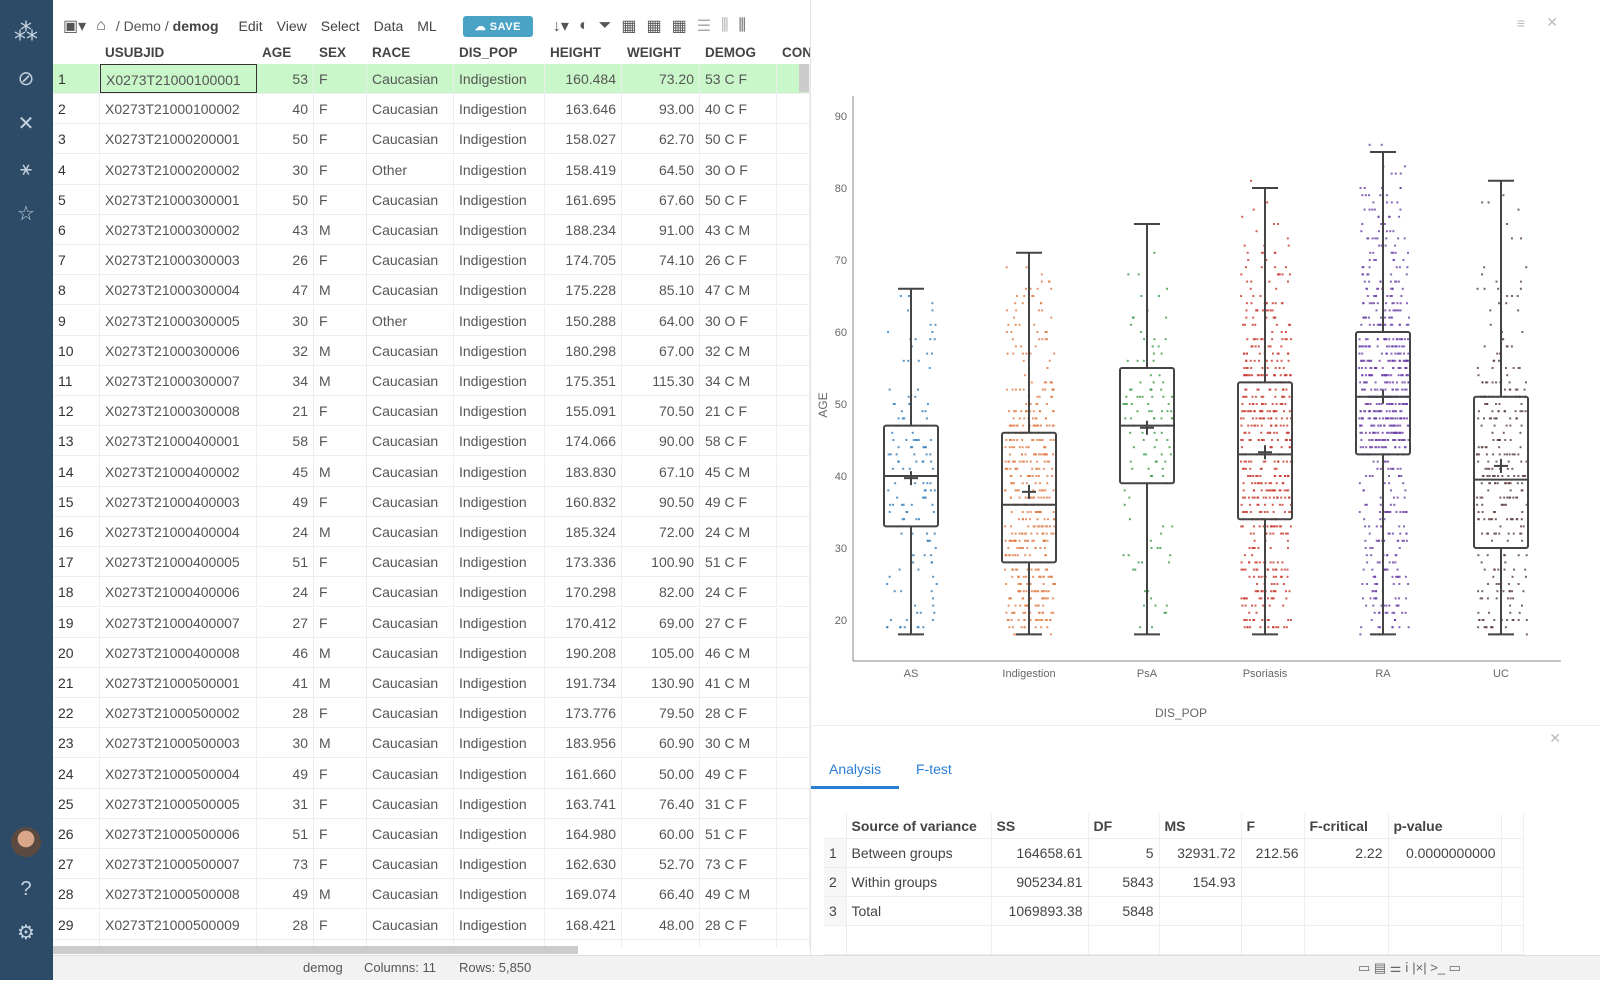 The height and width of the screenshot is (1000, 1600). What do you see at coordinates (583, 562) in the screenshot?
I see `grid-cell: 173.336` at bounding box center [583, 562].